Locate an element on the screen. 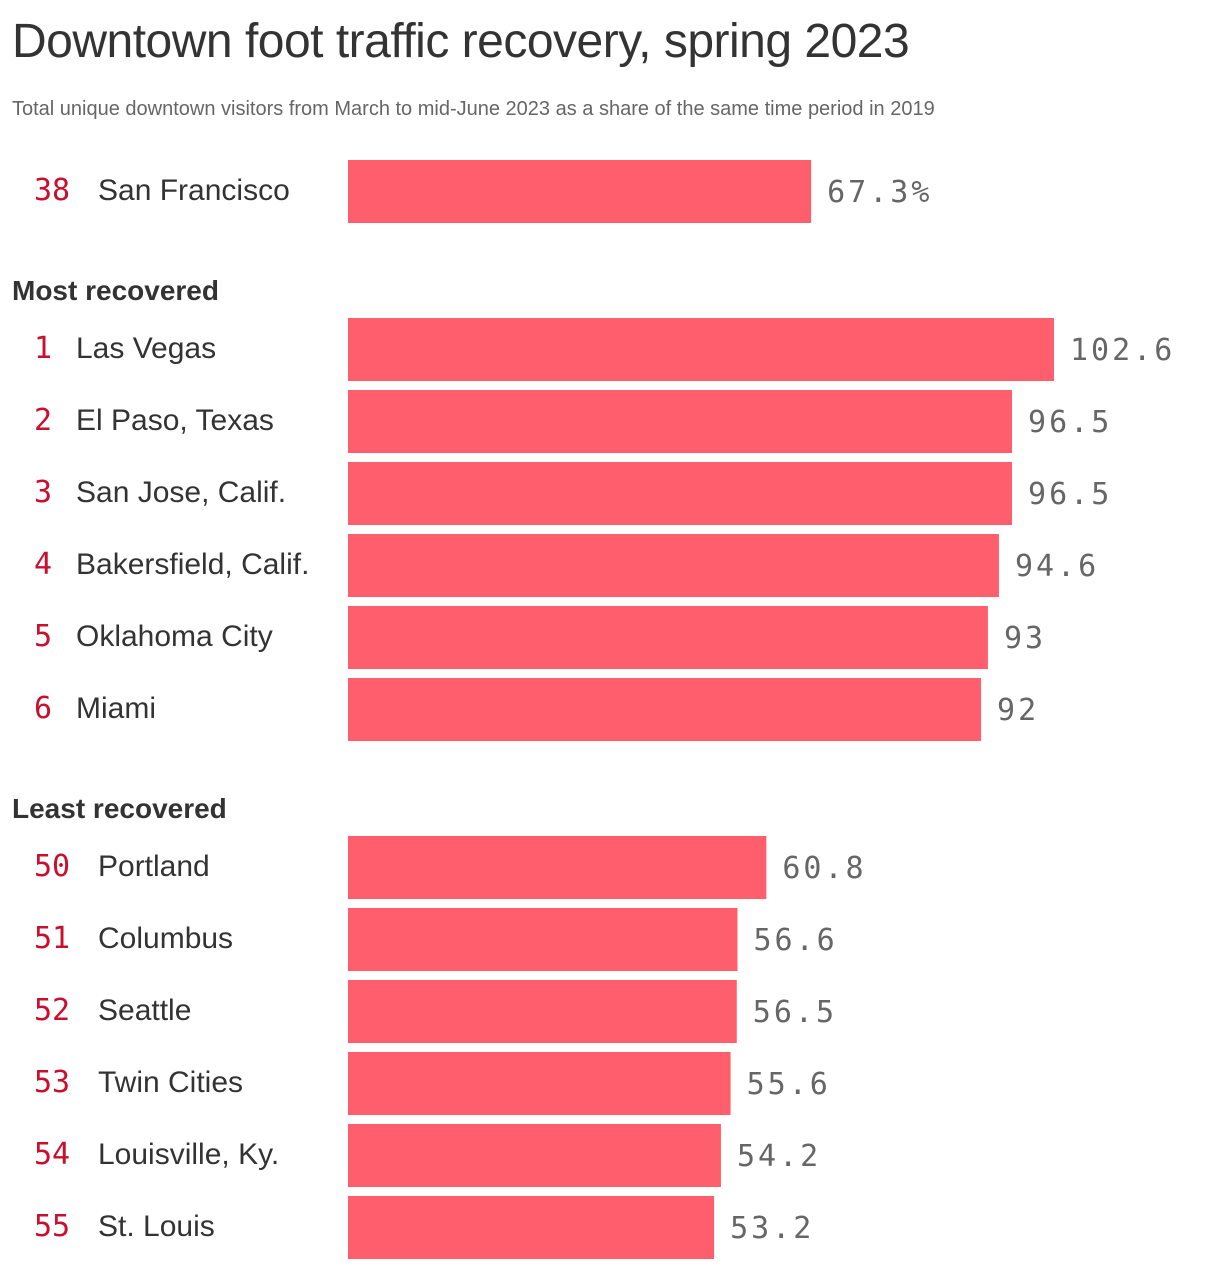 Image resolution: width=1220 pixels, height=1270 pixels. rank-label: 4 is located at coordinates (43, 564).